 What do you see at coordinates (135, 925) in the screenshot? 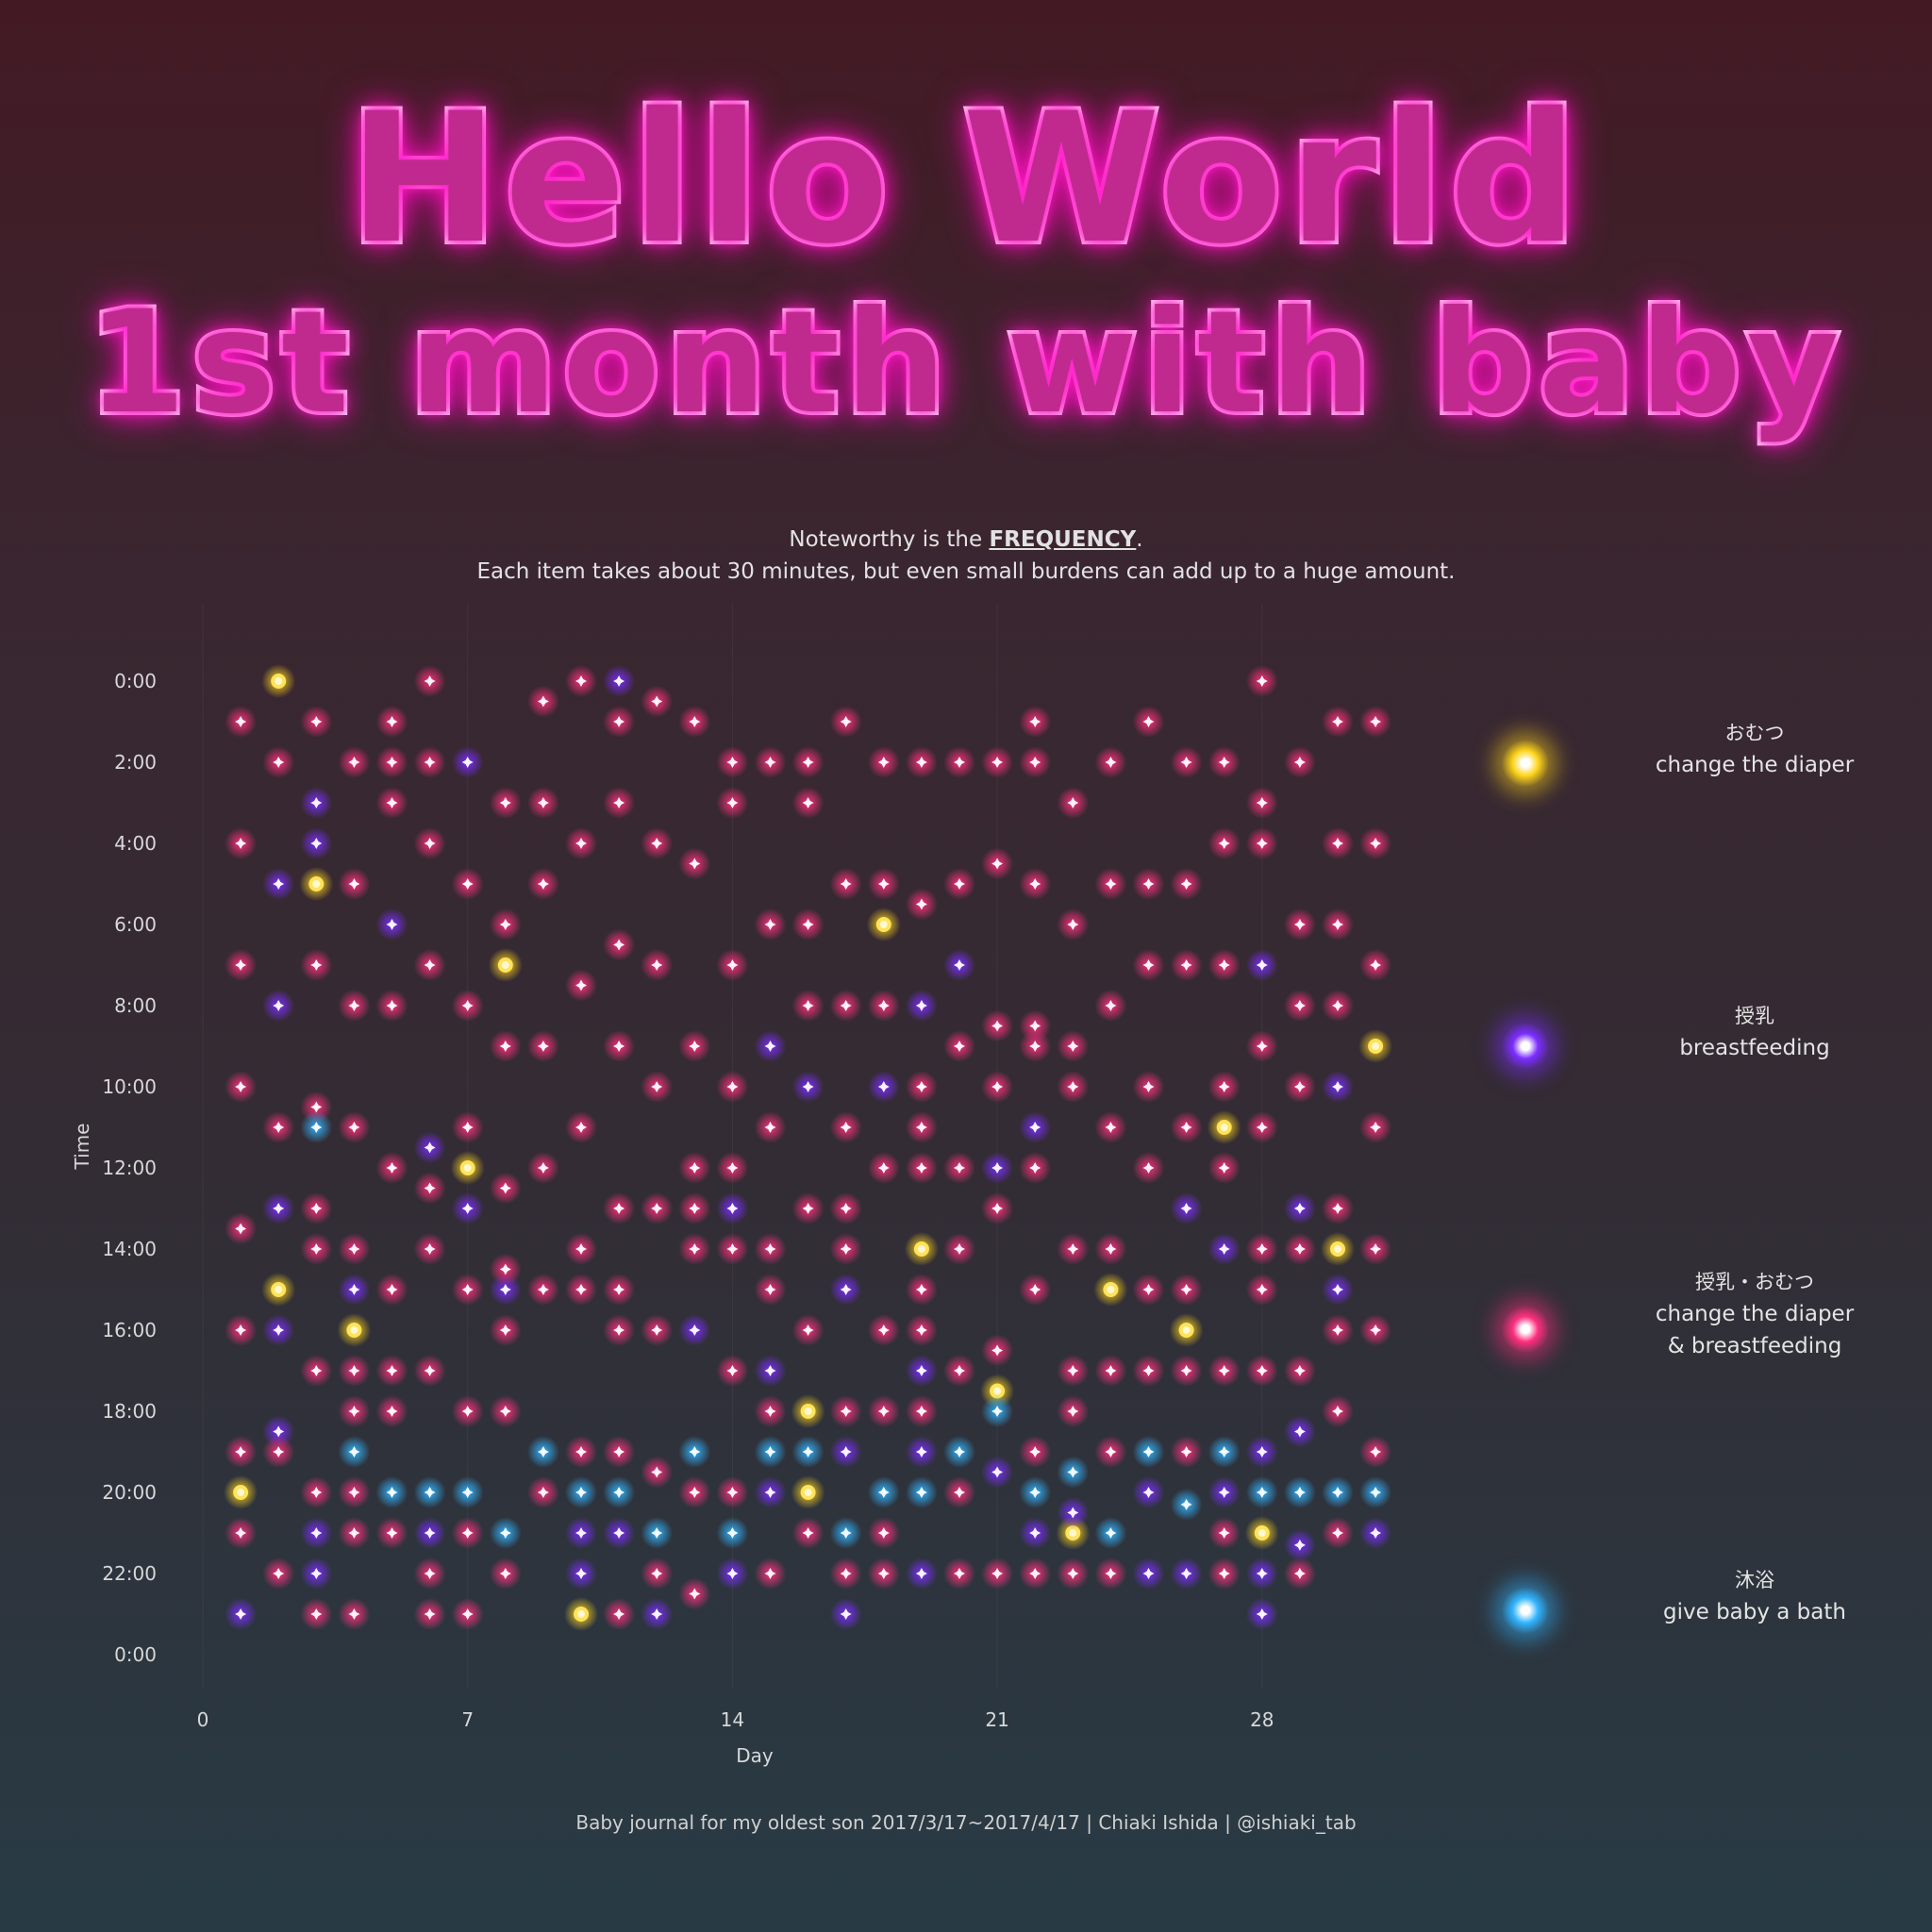
I see `y-tick-label: 6:00` at bounding box center [135, 925].